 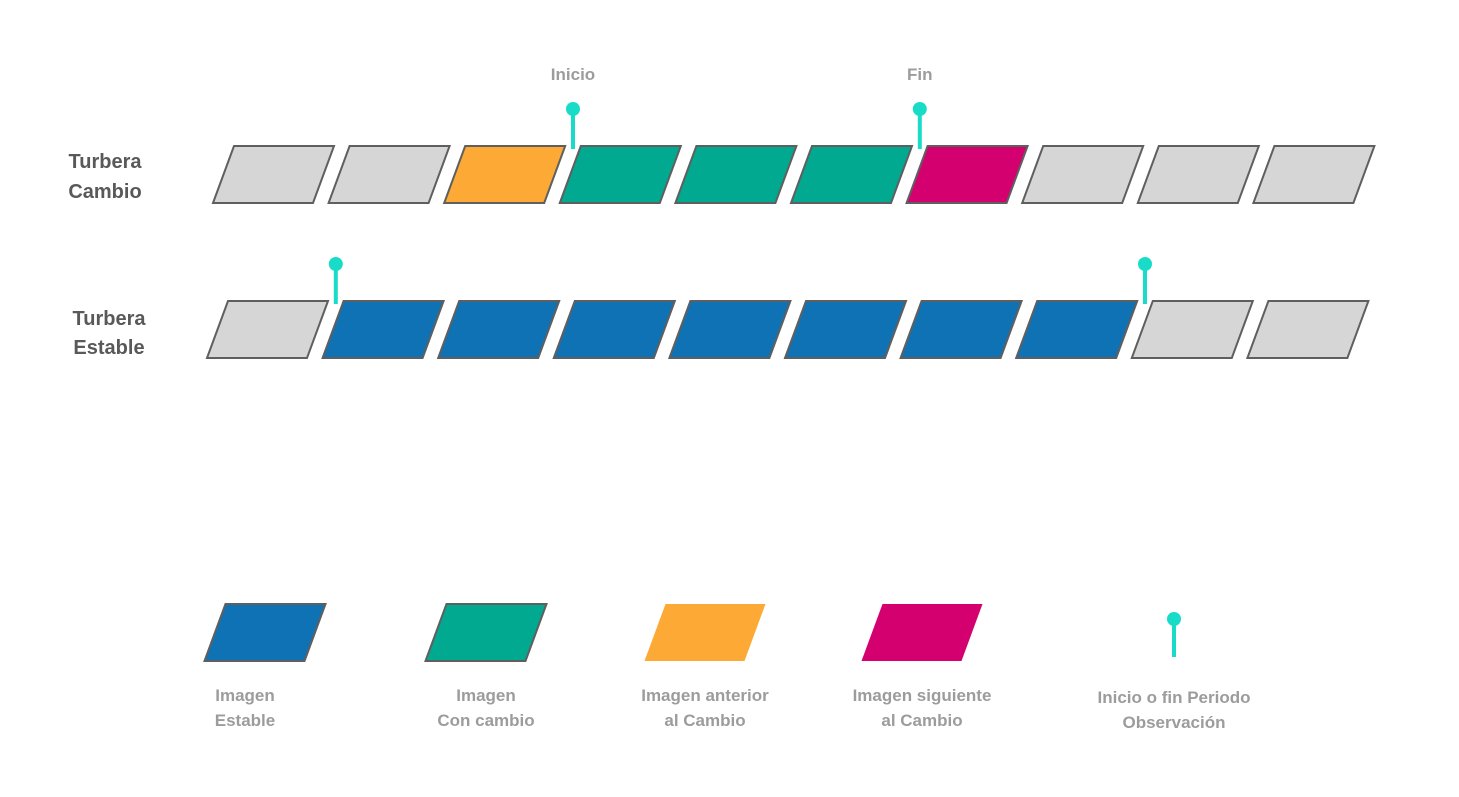 What do you see at coordinates (705, 695) in the screenshot?
I see `legend-label-line1: Imagen anterior` at bounding box center [705, 695].